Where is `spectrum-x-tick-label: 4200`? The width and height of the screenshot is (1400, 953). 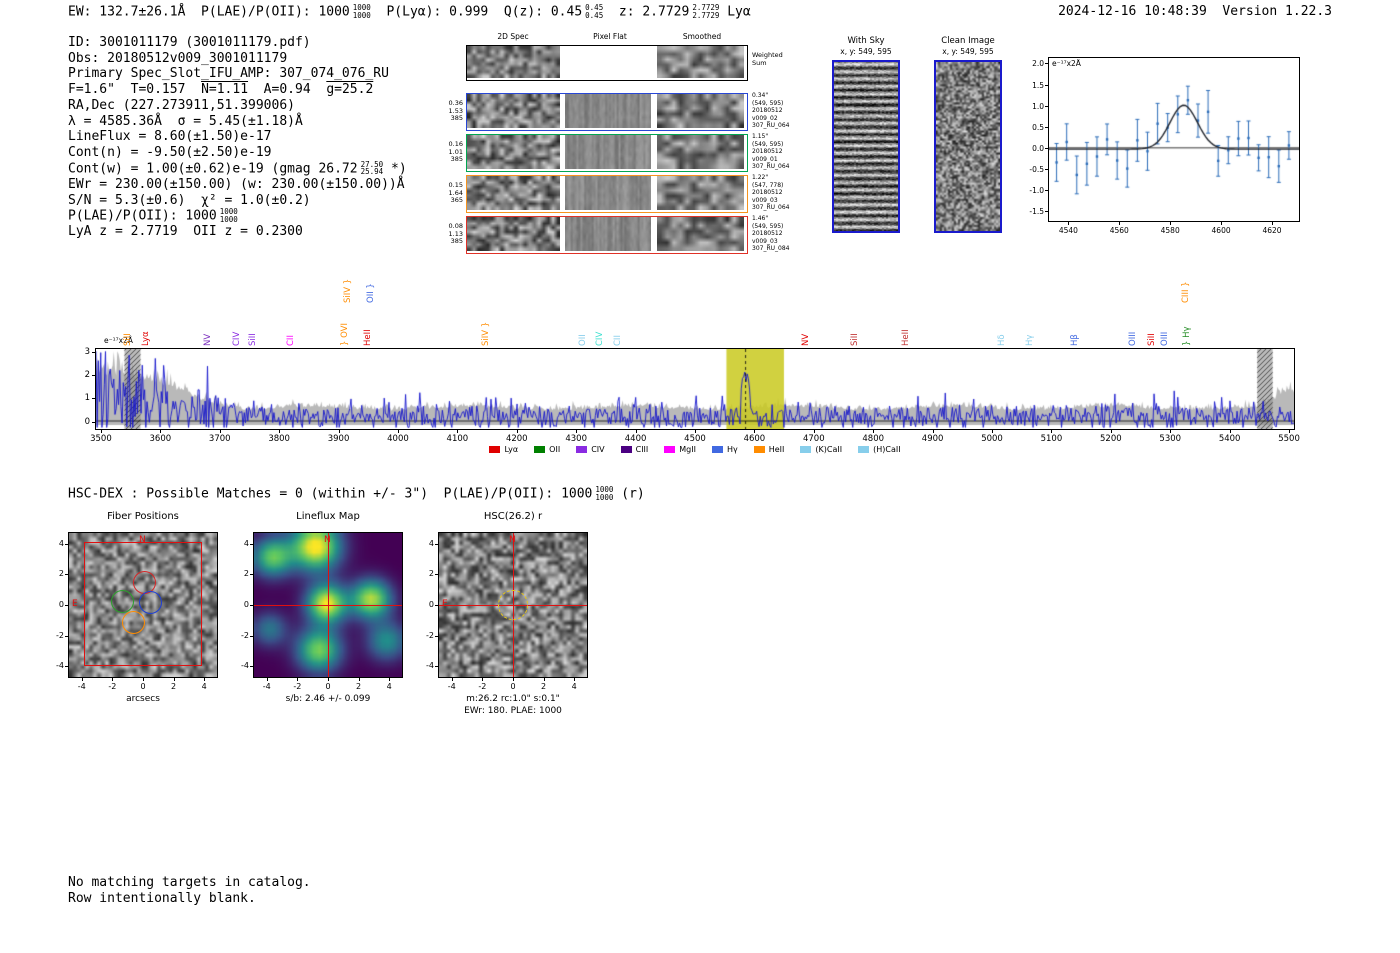
spectrum-x-tick-label: 4200 is located at coordinates (516, 439).